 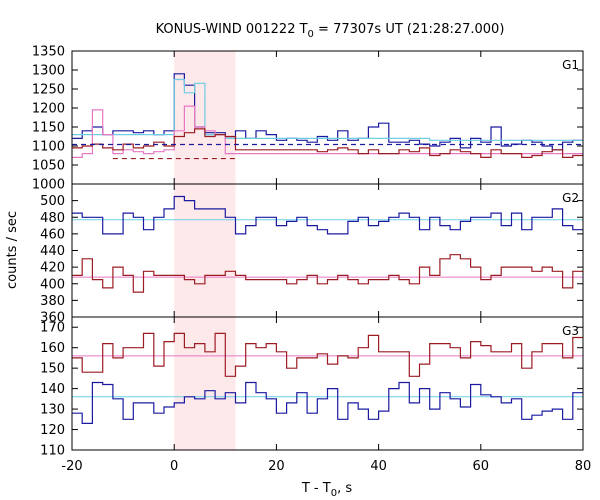 I want to click on panel-1-y-tick-label: 1300, so click(x=48, y=71).